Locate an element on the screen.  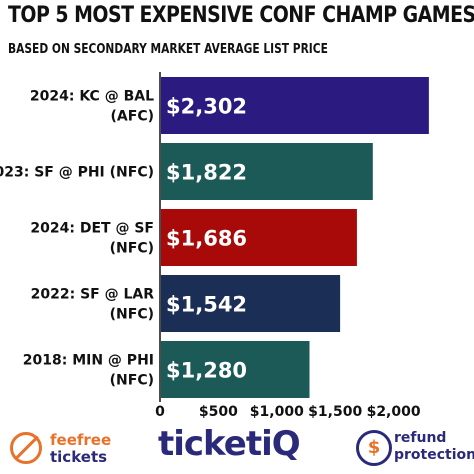
bar-value-label-0: $2,302 is located at coordinates (206, 107).